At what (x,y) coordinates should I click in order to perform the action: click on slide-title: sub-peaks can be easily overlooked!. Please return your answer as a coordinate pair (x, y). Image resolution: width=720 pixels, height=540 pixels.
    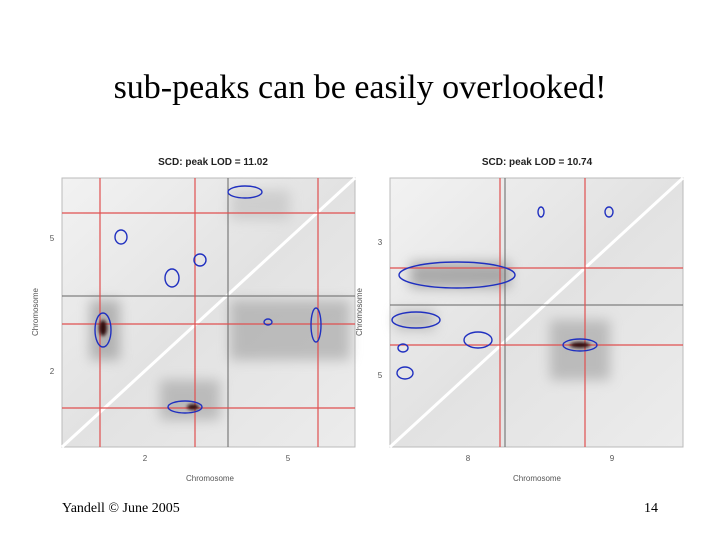
    Looking at the image, I should click on (360, 87).